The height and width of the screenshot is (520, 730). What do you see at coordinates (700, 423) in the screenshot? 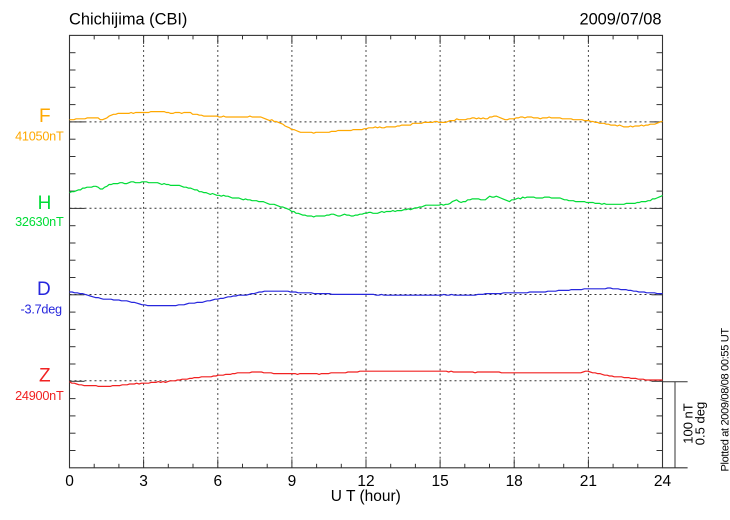
I see `svg-text: 0.5 deg` at bounding box center [700, 423].